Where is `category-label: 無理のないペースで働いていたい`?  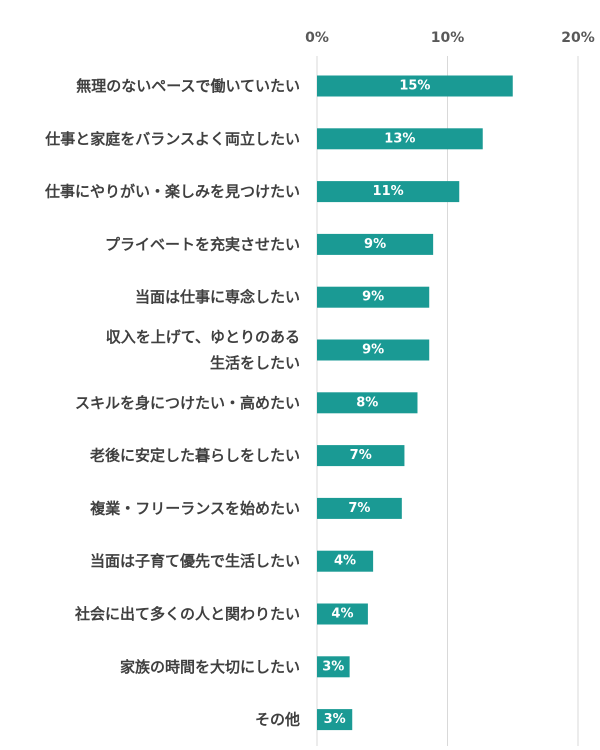
category-label: 無理のないペースで働いていたい is located at coordinates (188, 86).